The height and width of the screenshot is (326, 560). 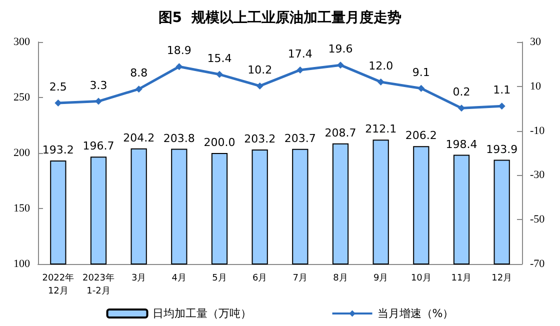 What do you see at coordinates (461, 92) in the screenshot?
I see `data-label: 0.2` at bounding box center [461, 92].